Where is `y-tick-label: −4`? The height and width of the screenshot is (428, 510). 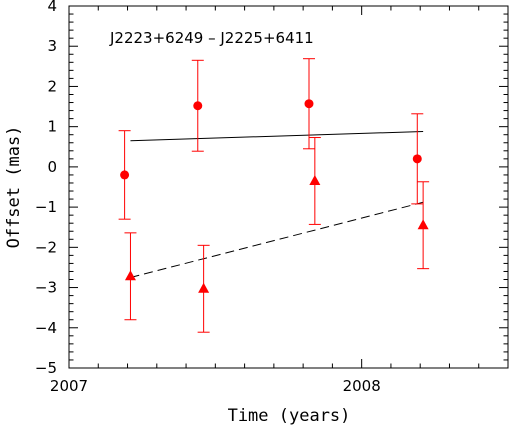 y-tick-label: −4 is located at coordinates (46, 328).